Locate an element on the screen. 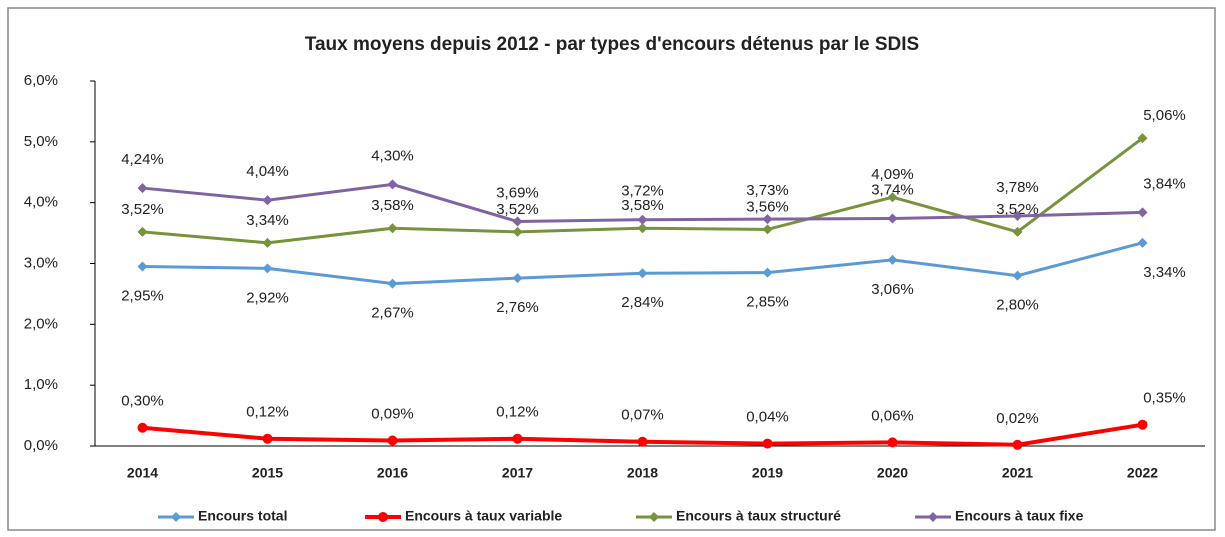  data-label: 3,06% is located at coordinates (892, 289).